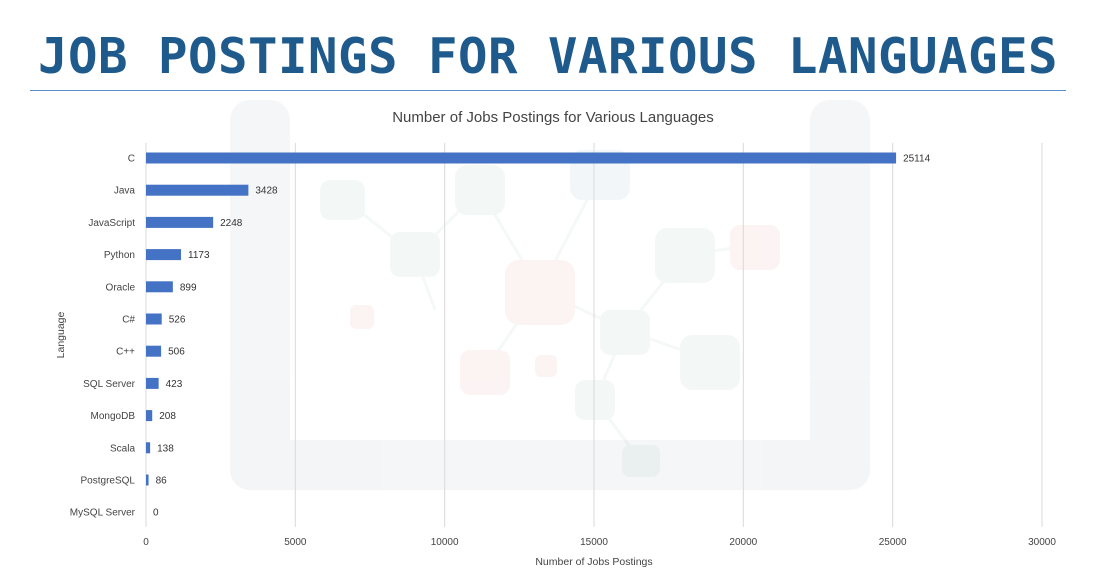 The width and height of the screenshot is (1101, 583). I want to click on data-label: 2248, so click(231, 223).